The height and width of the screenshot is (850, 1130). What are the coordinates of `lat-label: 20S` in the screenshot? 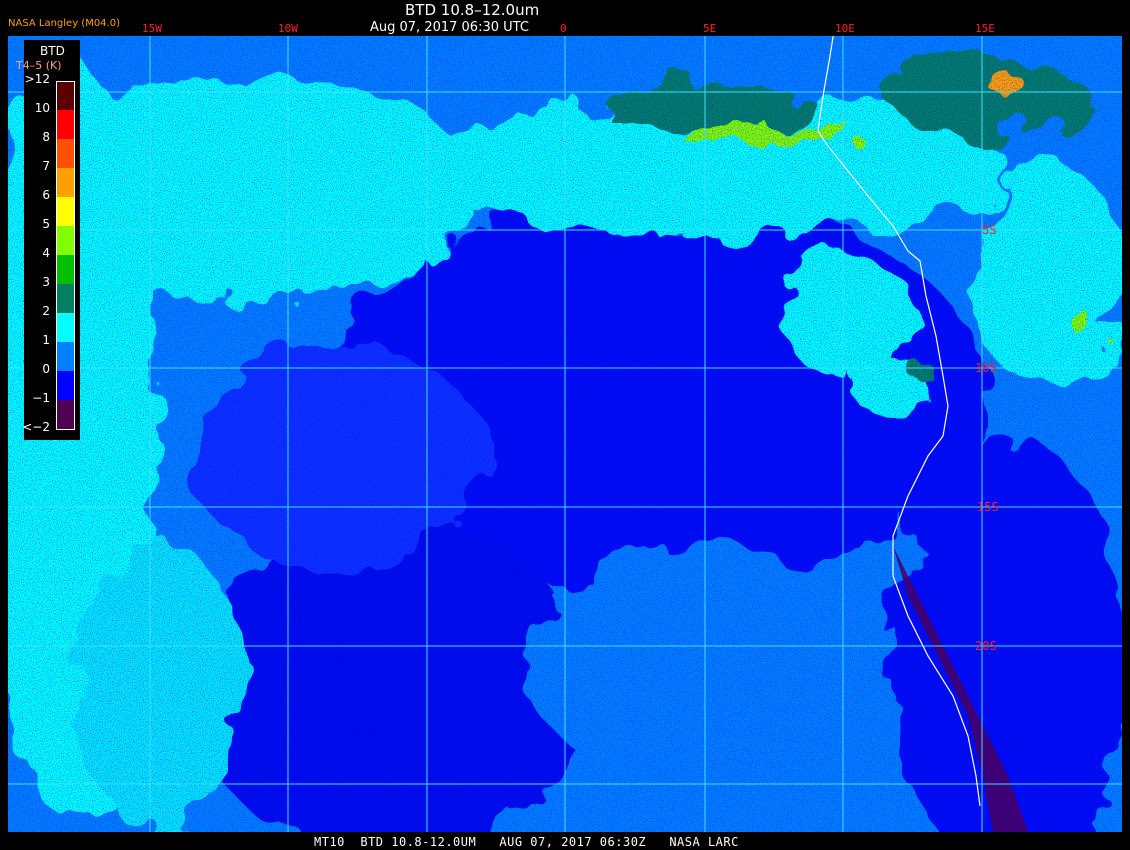 It's located at (986, 646).